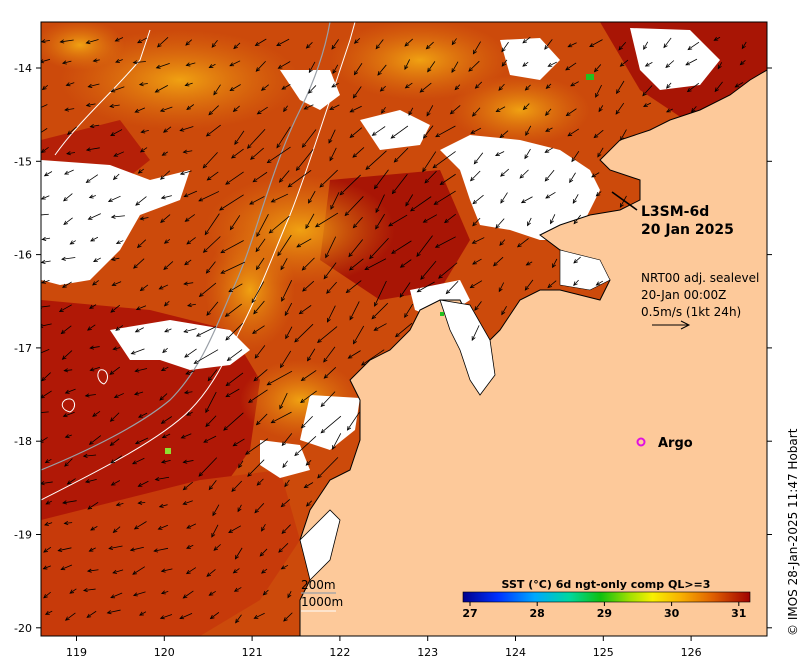  What do you see at coordinates (687, 230) in the screenshot?
I see `product-date: 20 Jan 2025` at bounding box center [687, 230].